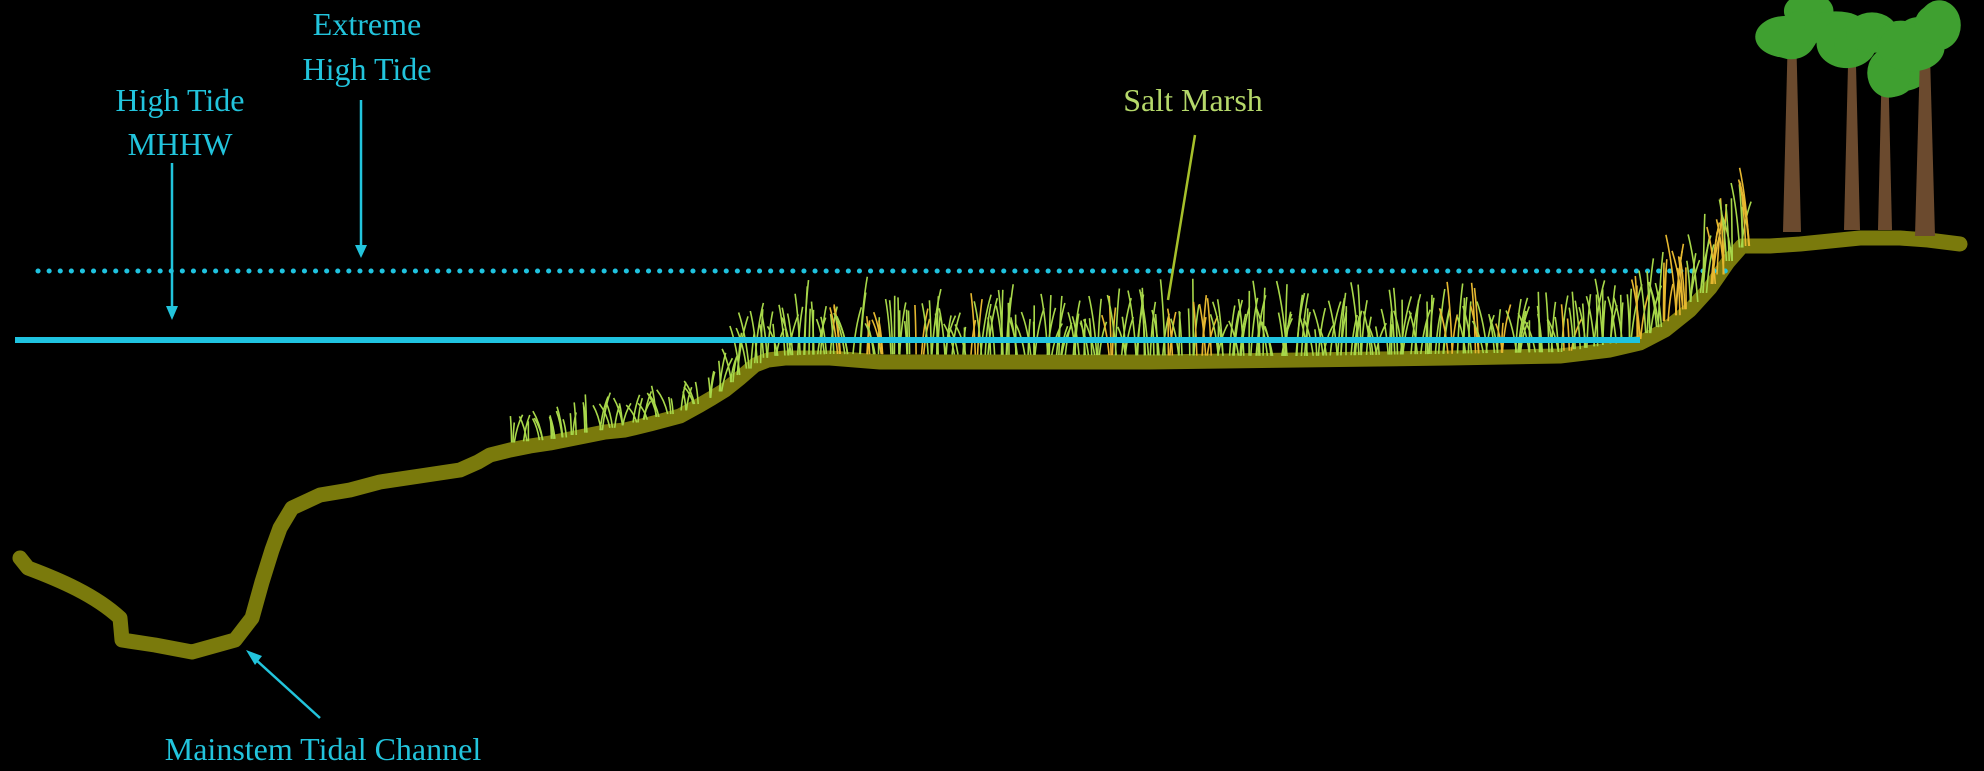  I want to click on high-tide-arrowhead, so click(172, 313).